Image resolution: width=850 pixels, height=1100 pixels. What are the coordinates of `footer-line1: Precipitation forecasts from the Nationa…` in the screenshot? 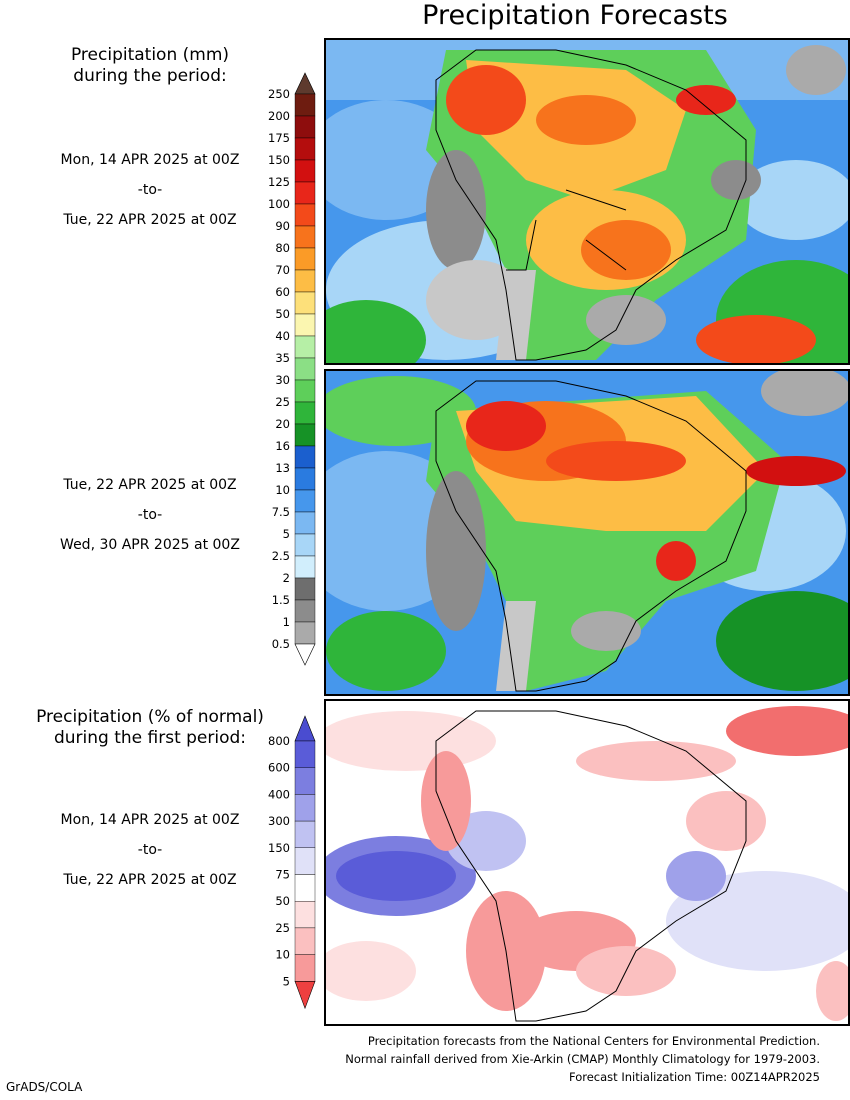 It's located at (593, 1041).